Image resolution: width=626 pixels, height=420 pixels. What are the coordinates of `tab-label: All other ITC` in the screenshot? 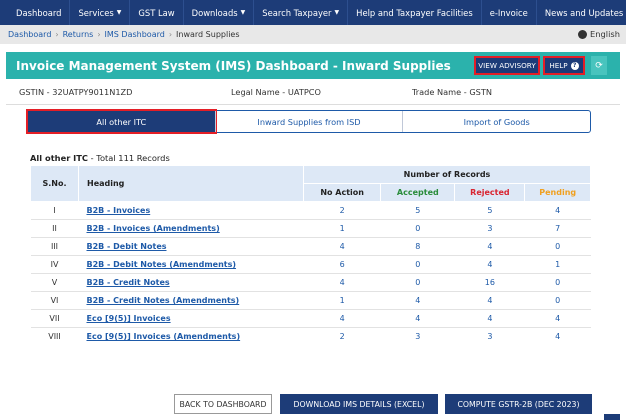 It's located at (121, 121).